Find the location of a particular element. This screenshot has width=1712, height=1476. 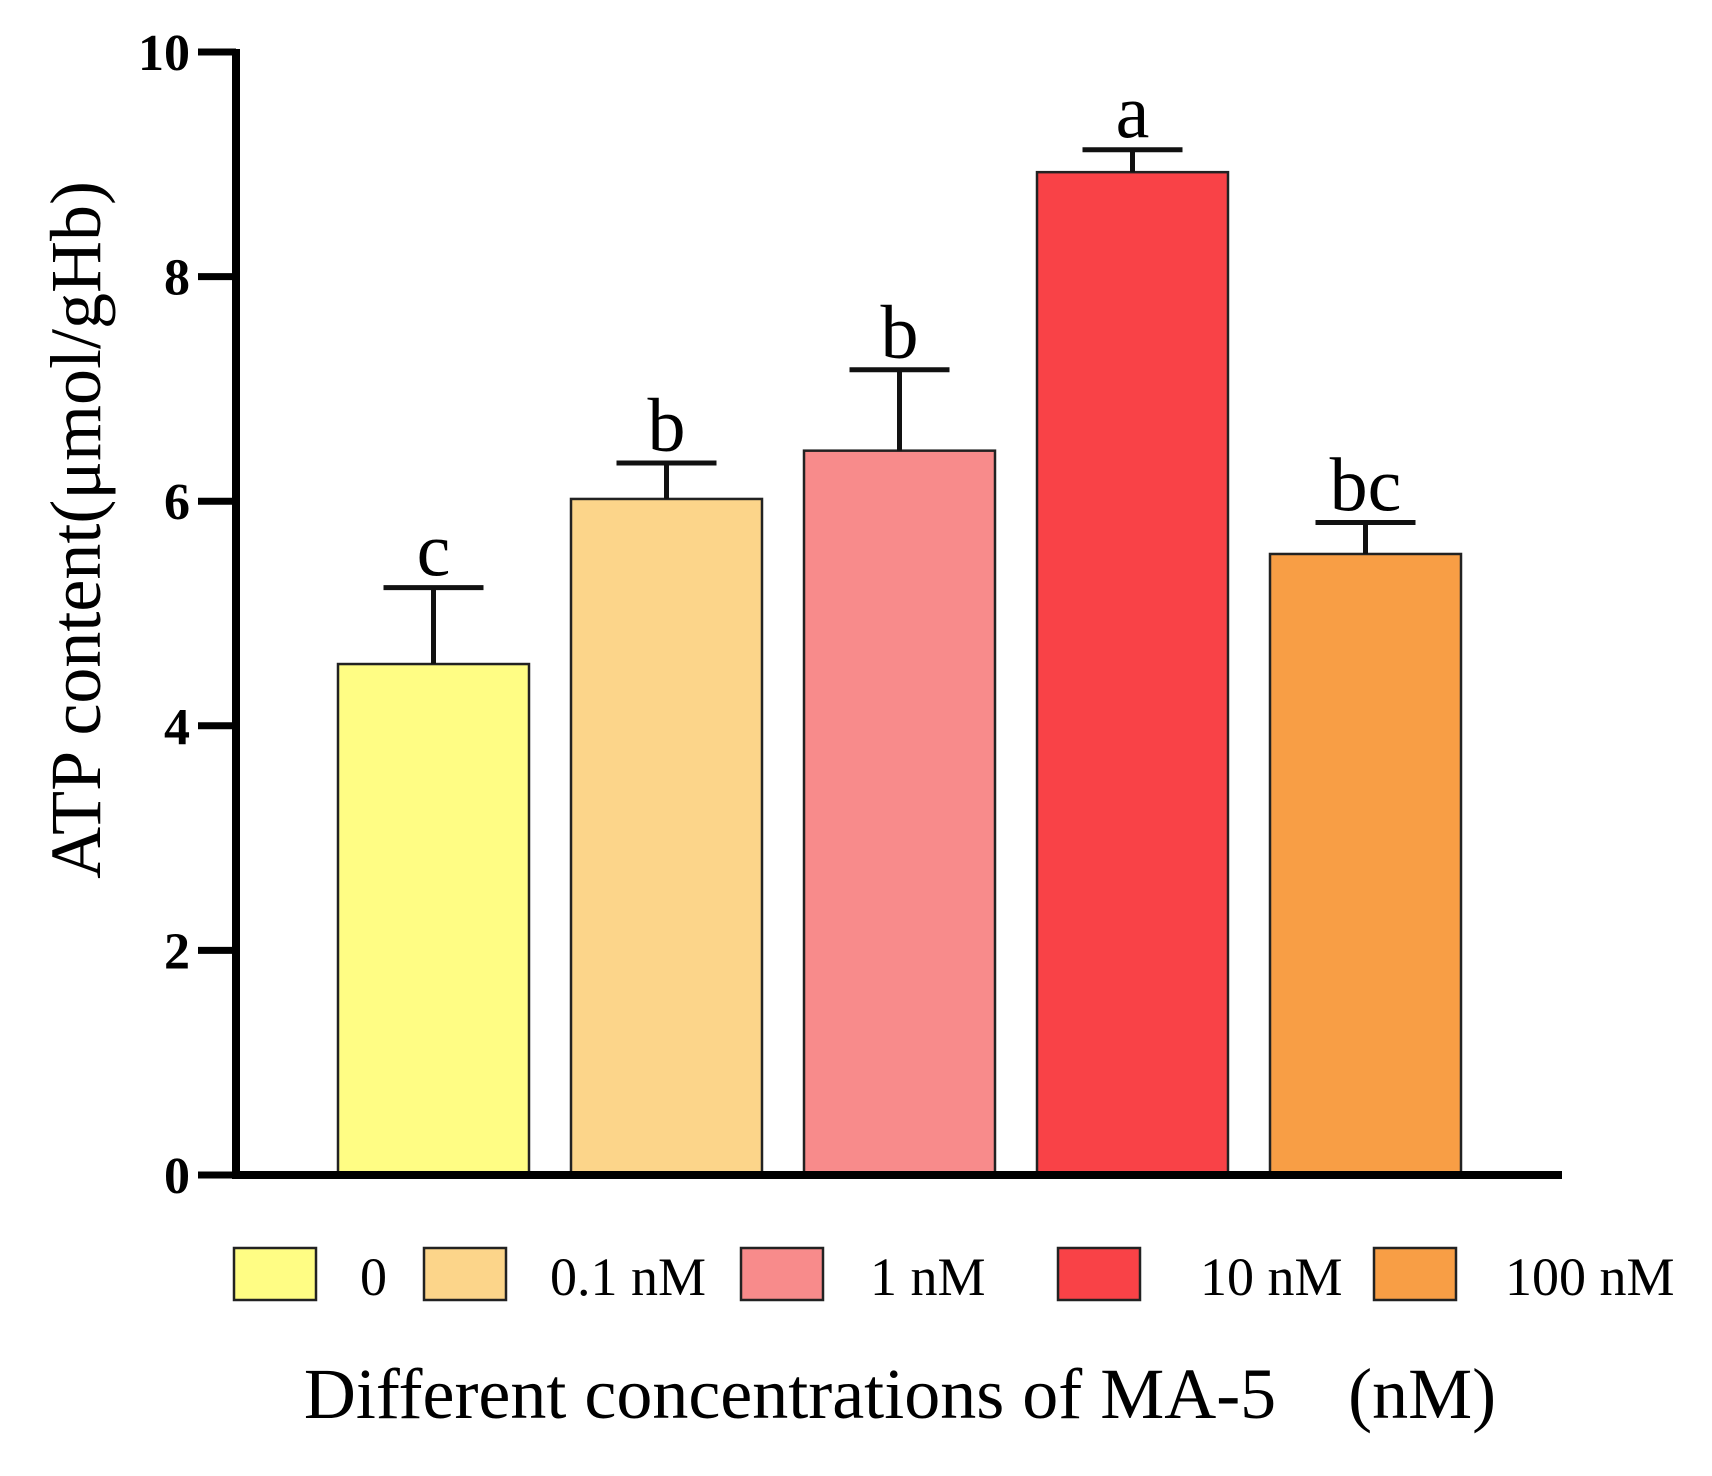

significance-label-2: b is located at coordinates (900, 333).